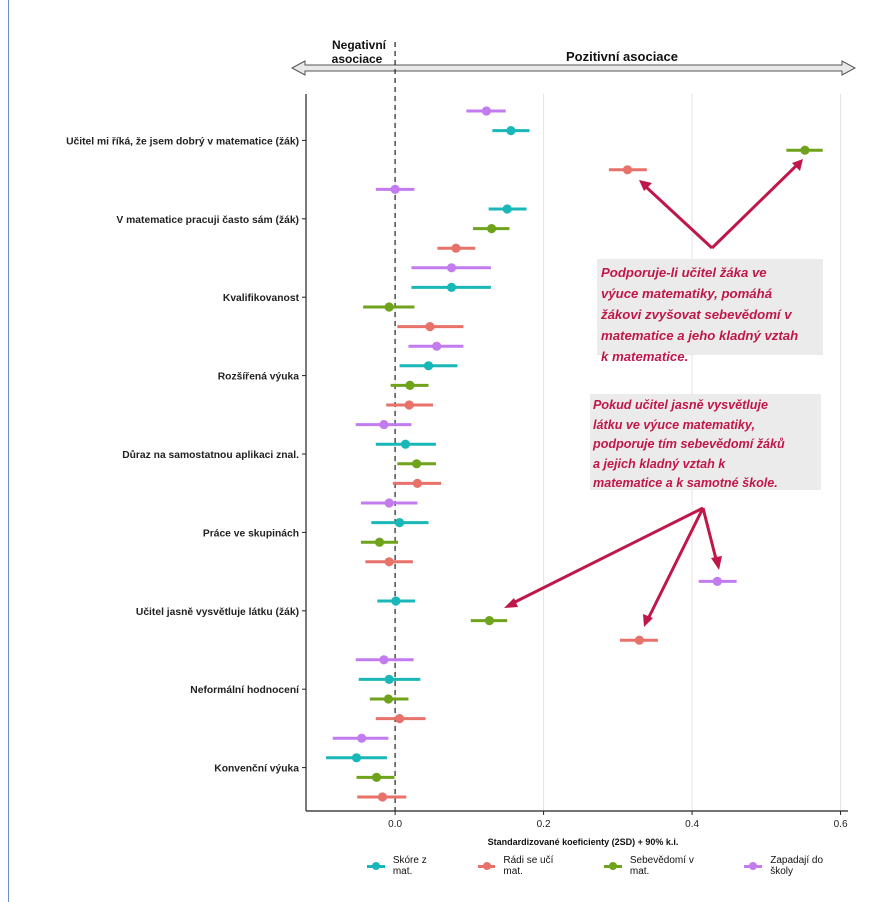  I want to click on x-tick-label: 0.6, so click(841, 824).